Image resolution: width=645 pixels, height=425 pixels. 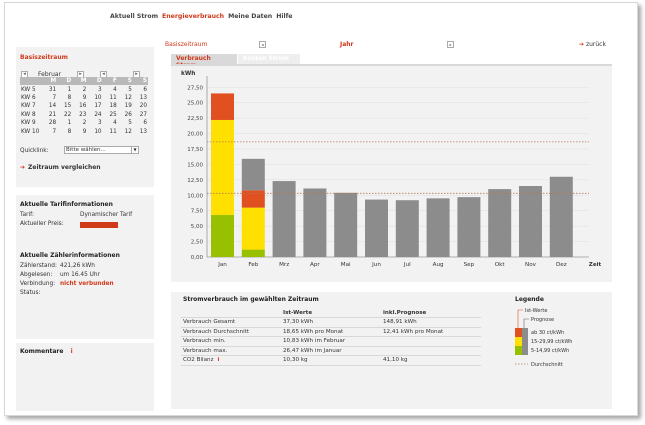 What do you see at coordinates (450, 44) in the screenshot?
I see `period-select-arrow: ▸` at bounding box center [450, 44].